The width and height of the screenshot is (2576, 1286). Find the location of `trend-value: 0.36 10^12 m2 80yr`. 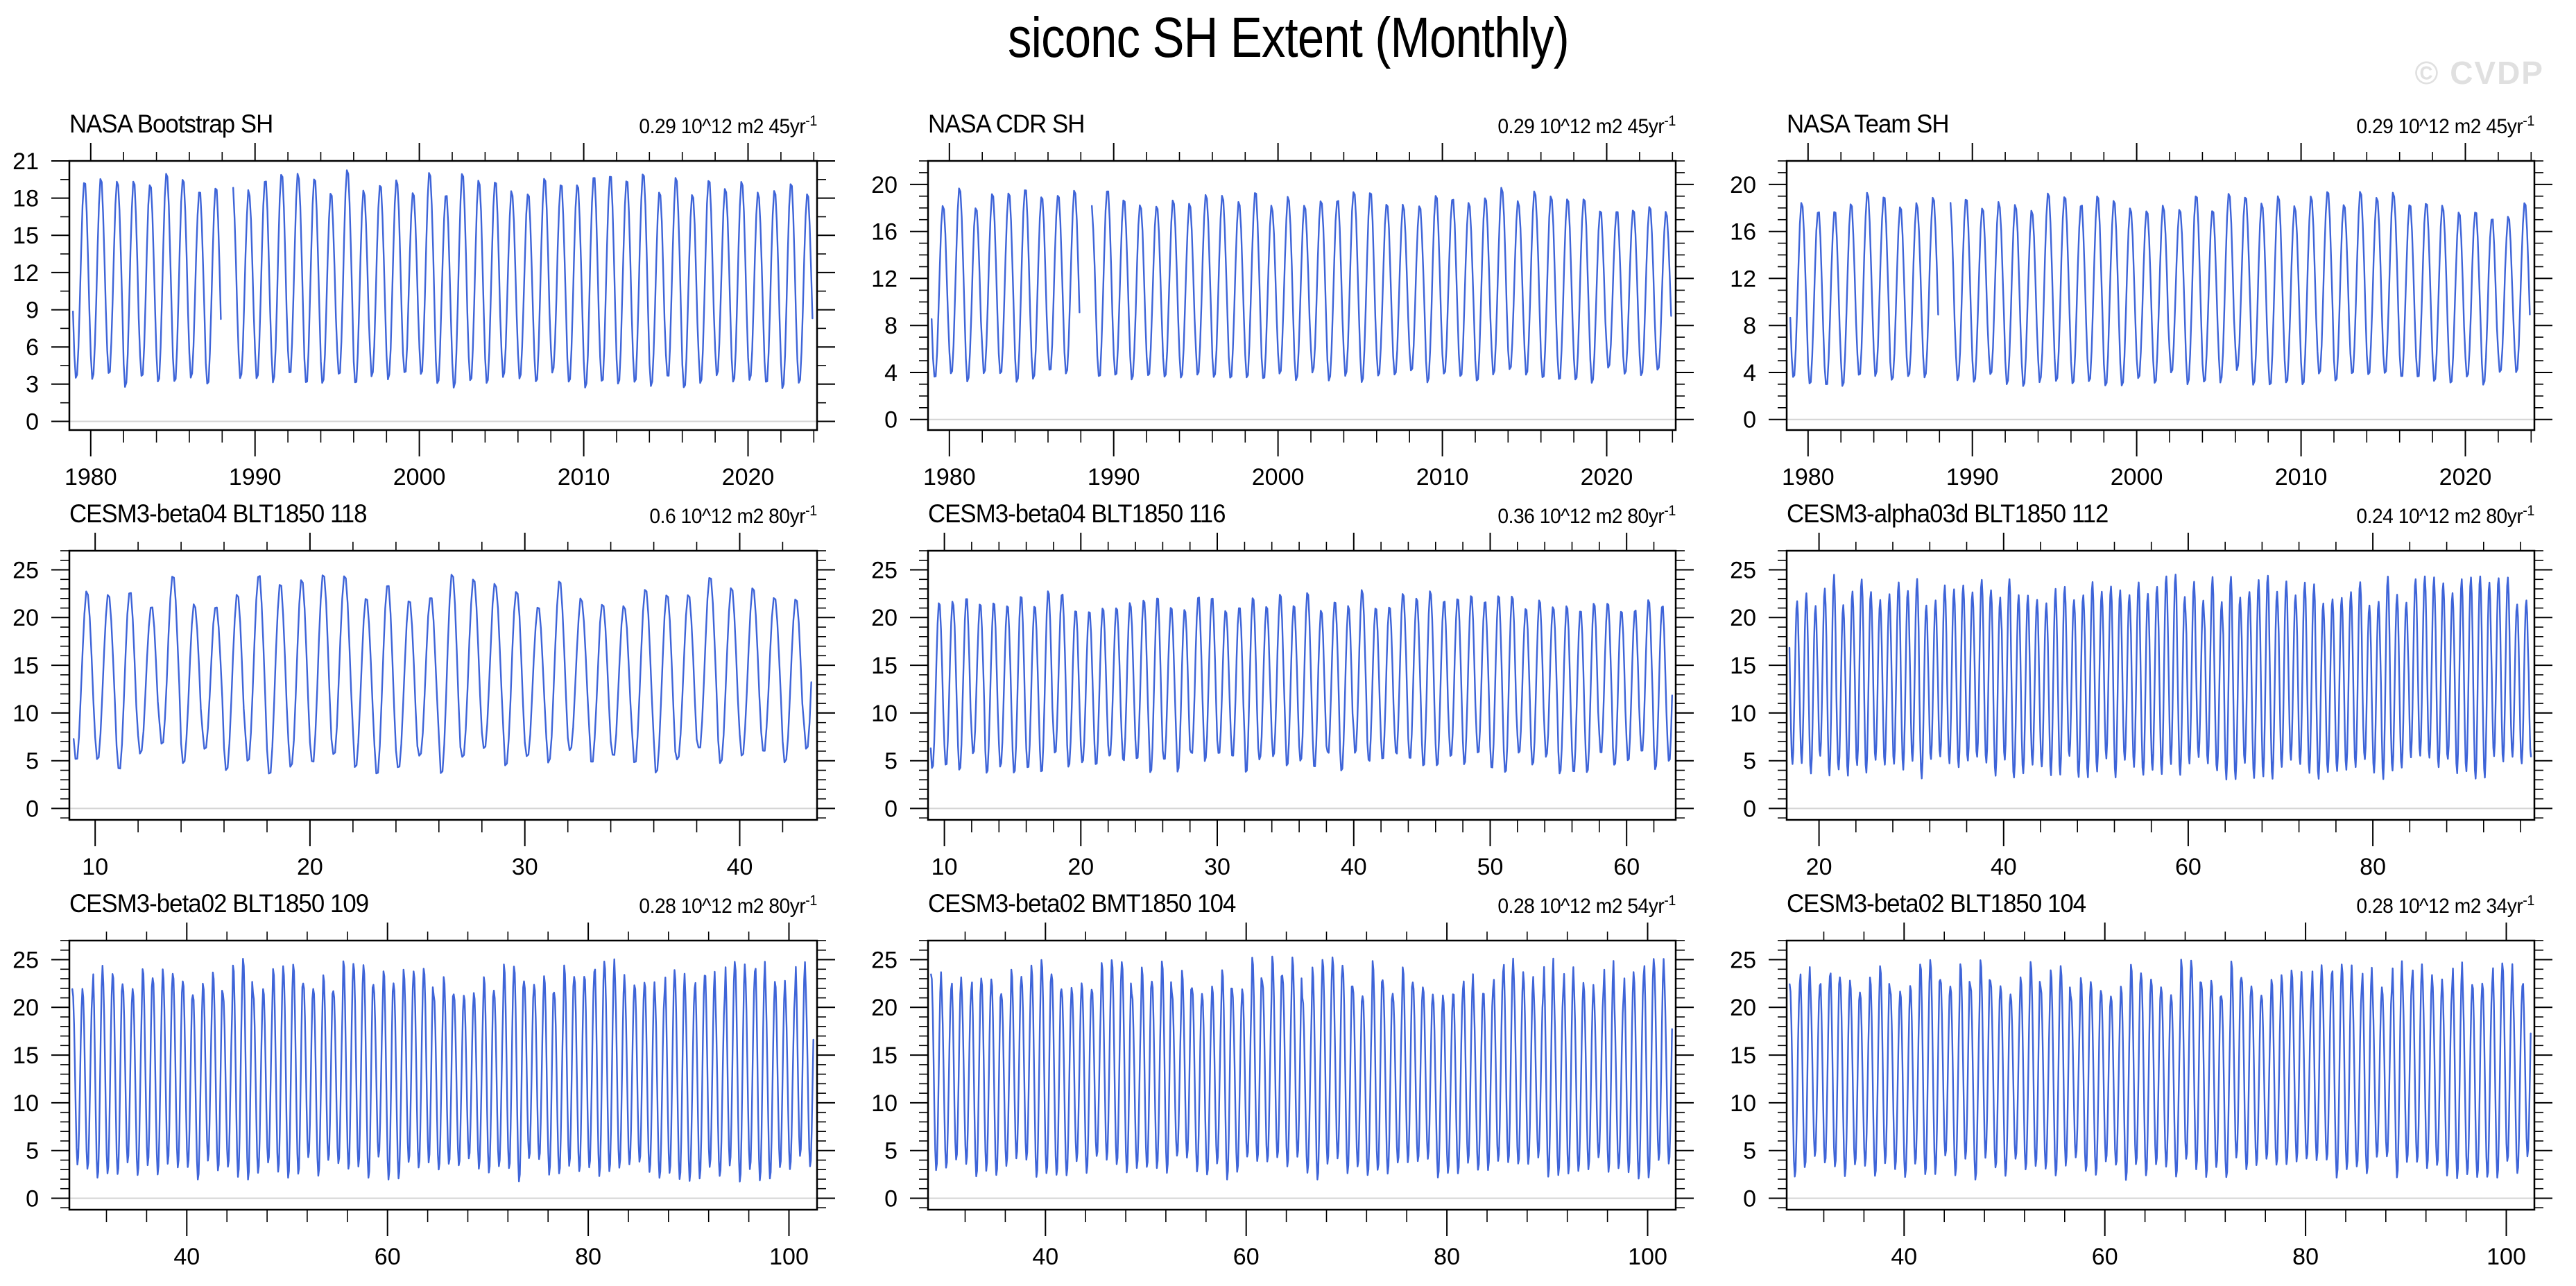

trend-value: 0.36 10^12 m2 80yr is located at coordinates (1581, 517).